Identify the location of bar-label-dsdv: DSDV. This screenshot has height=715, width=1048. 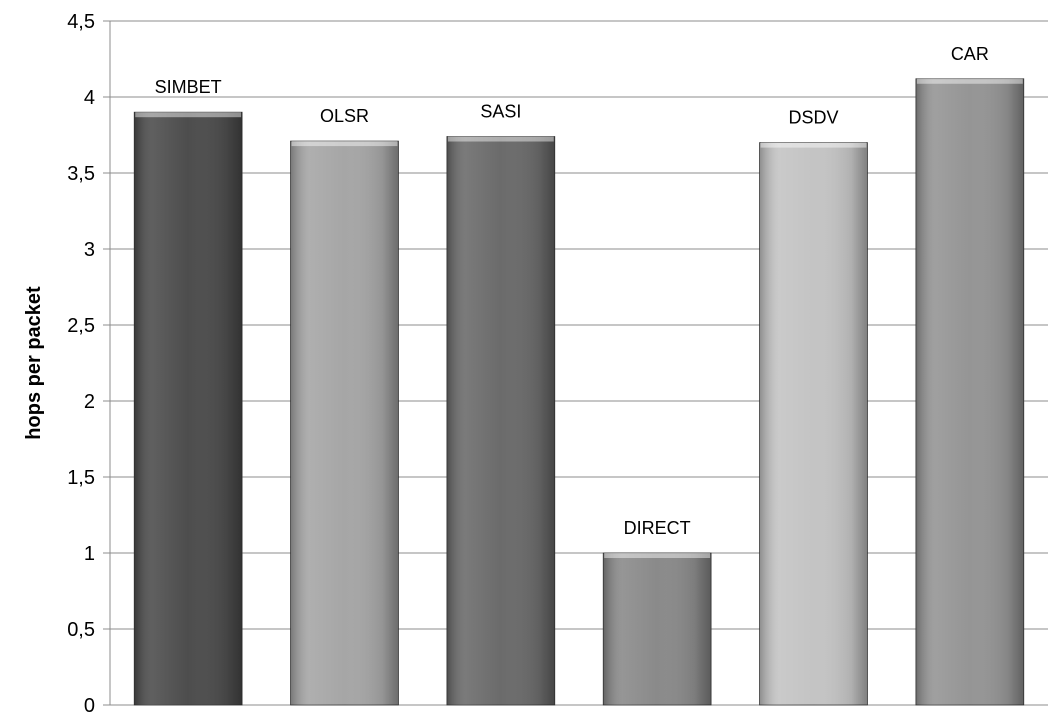
(813, 118).